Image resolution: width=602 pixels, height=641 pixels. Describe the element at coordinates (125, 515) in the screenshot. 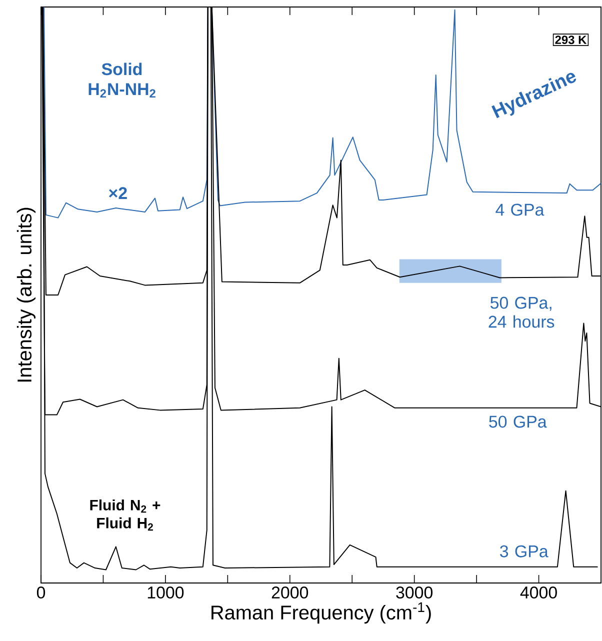

I see `annotation: Fluid N$_{2}$ + Fluid H$_{2}$` at that location.